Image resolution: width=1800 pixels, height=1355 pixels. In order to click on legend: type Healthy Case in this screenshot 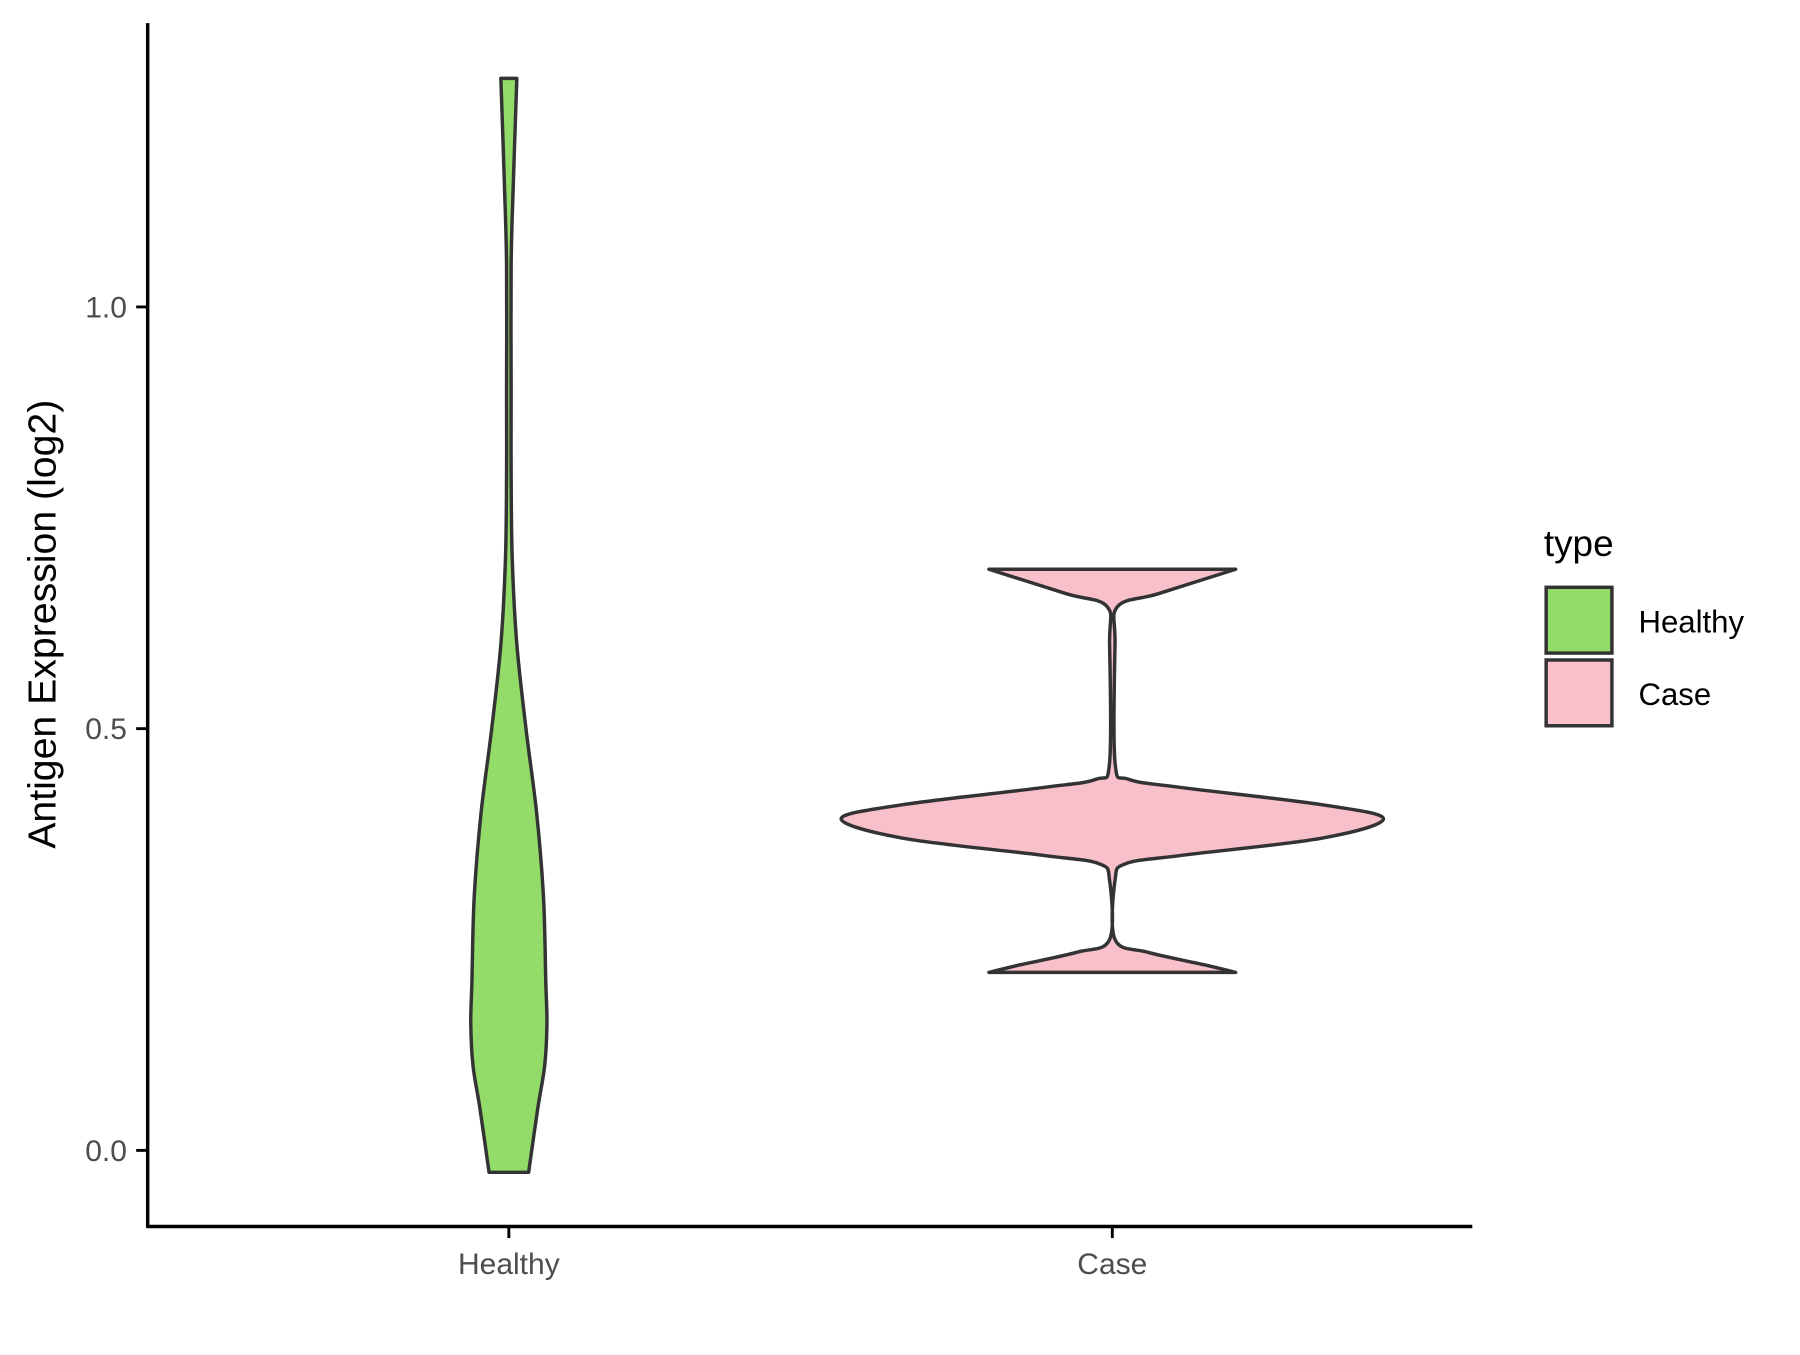, I will do `click(1644, 625)`.